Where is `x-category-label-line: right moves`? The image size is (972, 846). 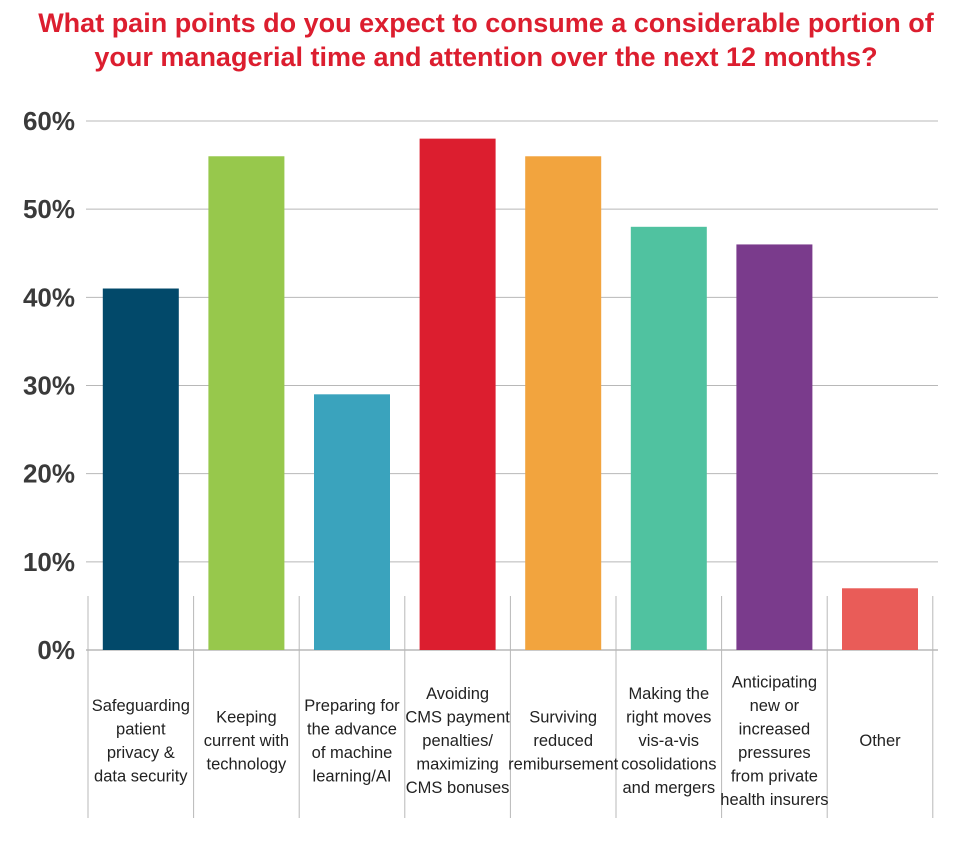 x-category-label-line: right moves is located at coordinates (668, 718).